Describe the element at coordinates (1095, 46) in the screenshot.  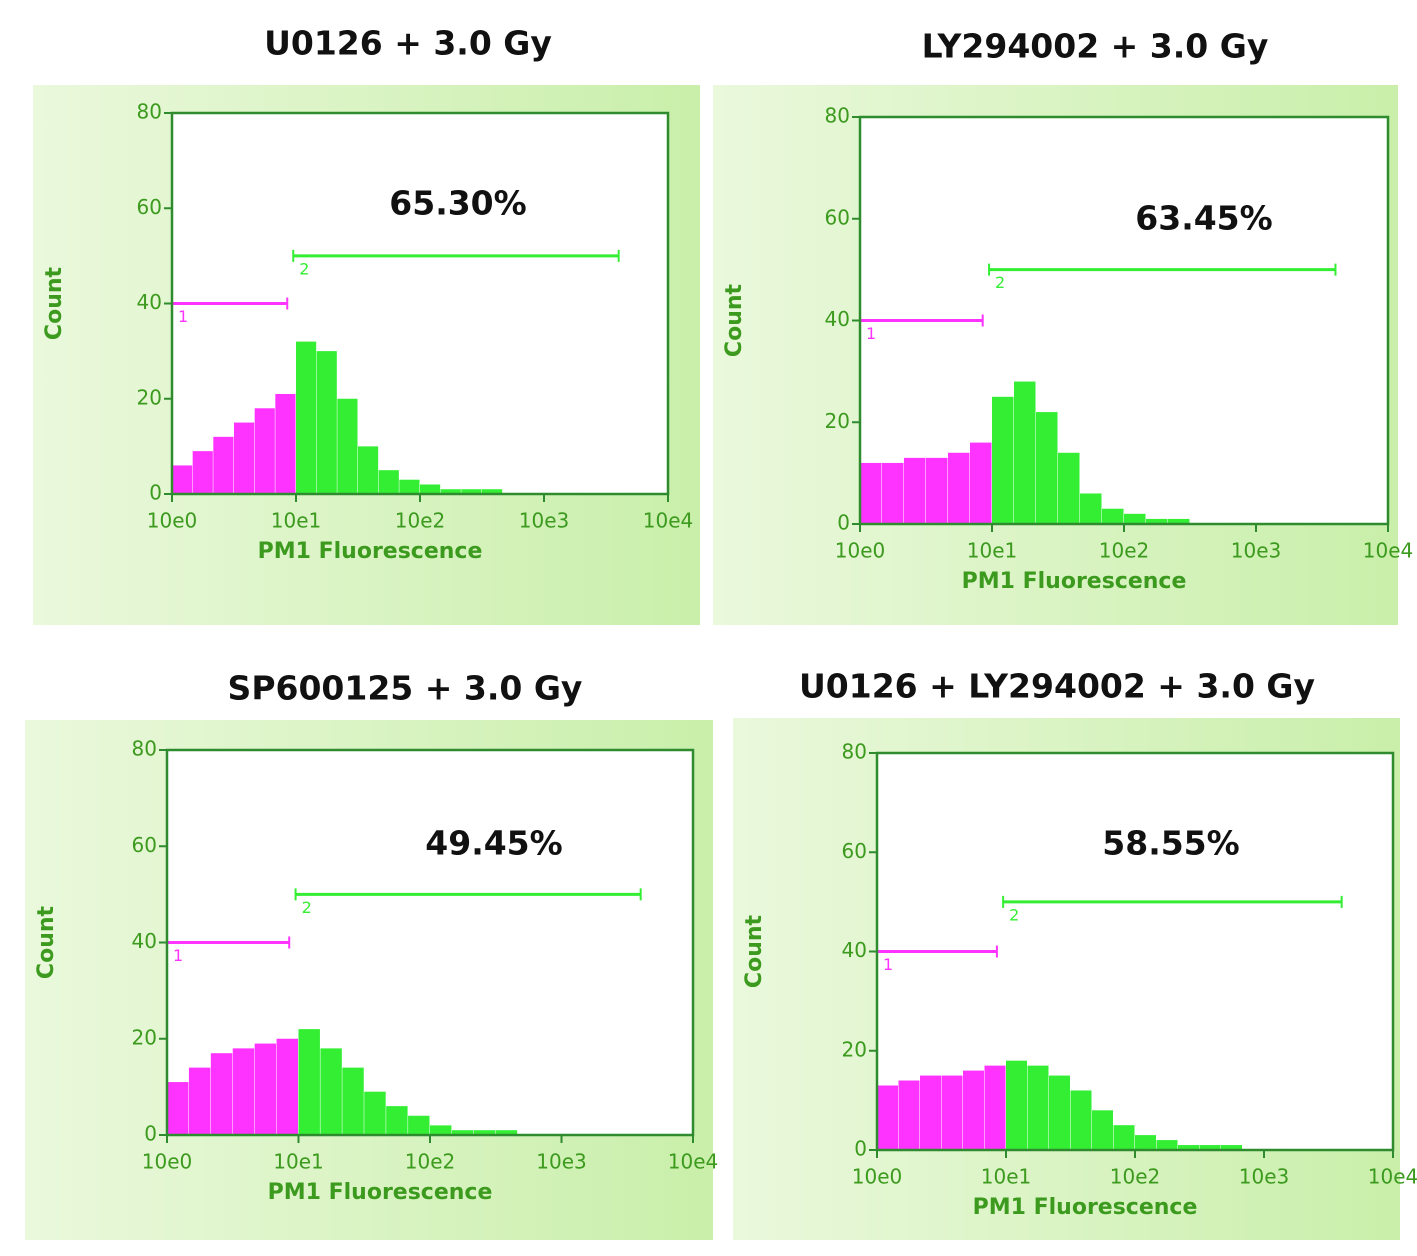
I see `panel-title: LY294002 + 3.0 Gy` at that location.